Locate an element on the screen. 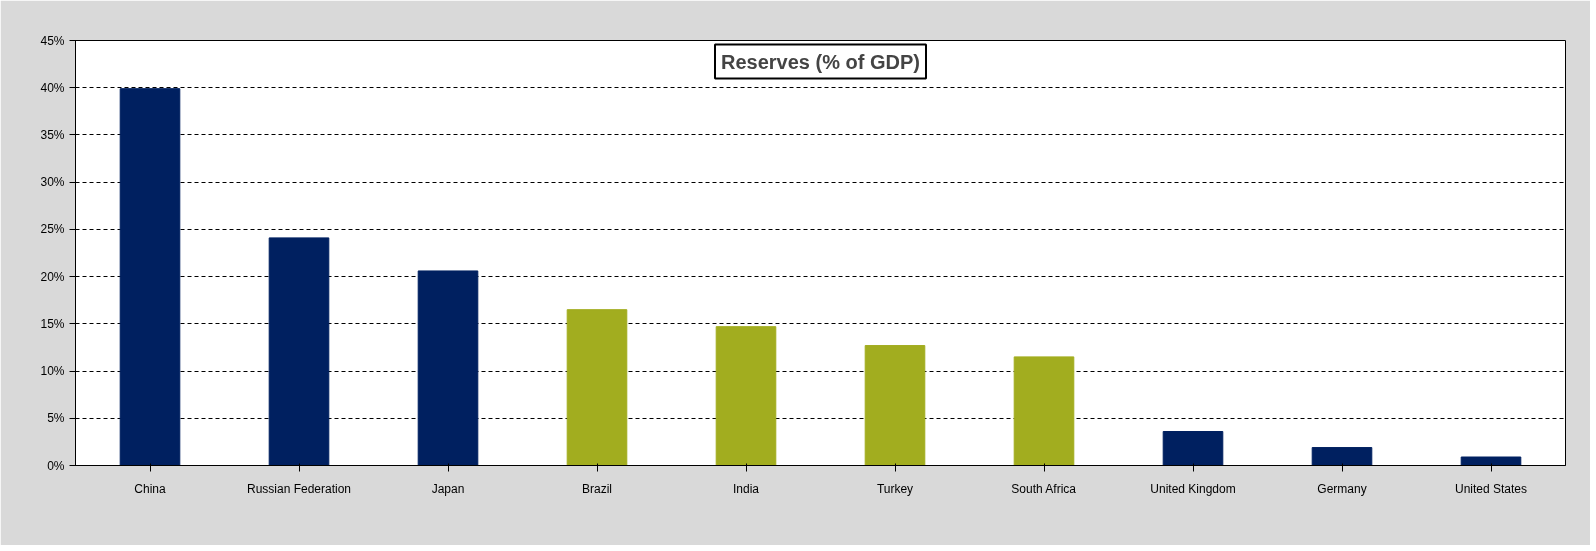 This screenshot has width=1596, height=551. y-tick-label: 5% is located at coordinates (56, 418).